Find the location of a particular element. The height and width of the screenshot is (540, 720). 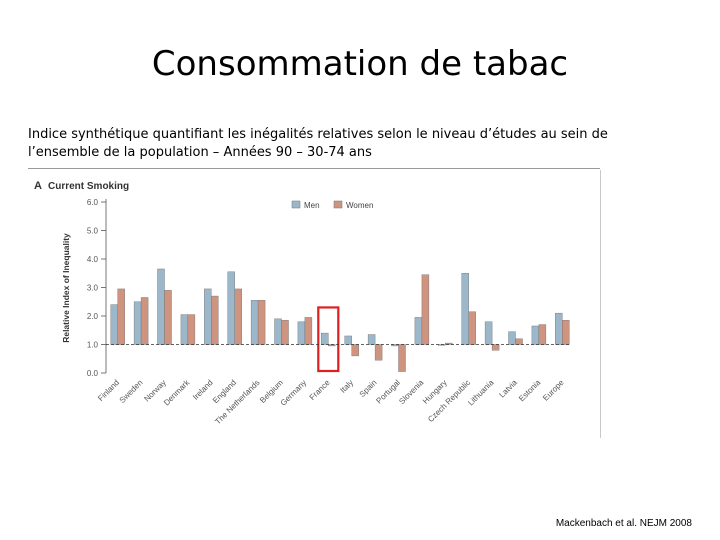

bar-women-ireland is located at coordinates (215, 320).